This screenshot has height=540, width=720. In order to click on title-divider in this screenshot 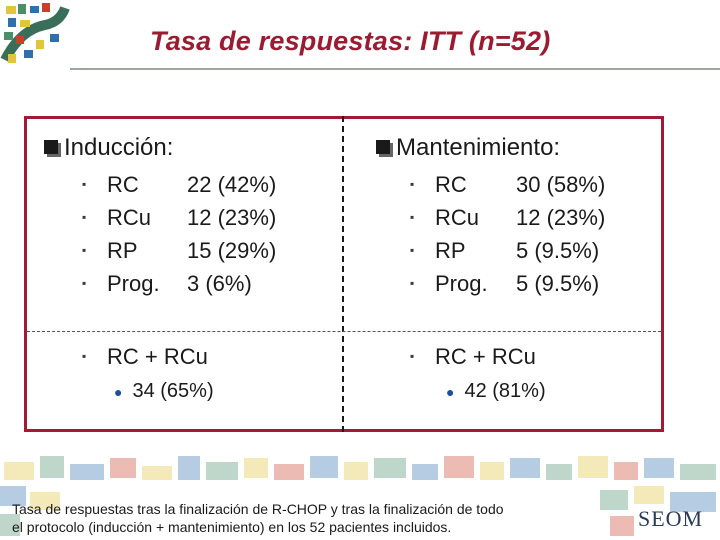, I will do `click(395, 69)`.